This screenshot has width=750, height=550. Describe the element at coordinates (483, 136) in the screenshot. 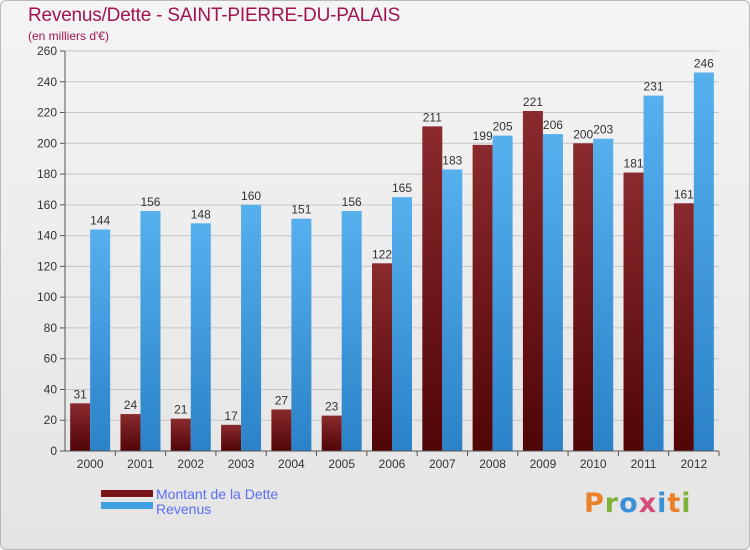

I see `data-label-dette: 199` at that location.